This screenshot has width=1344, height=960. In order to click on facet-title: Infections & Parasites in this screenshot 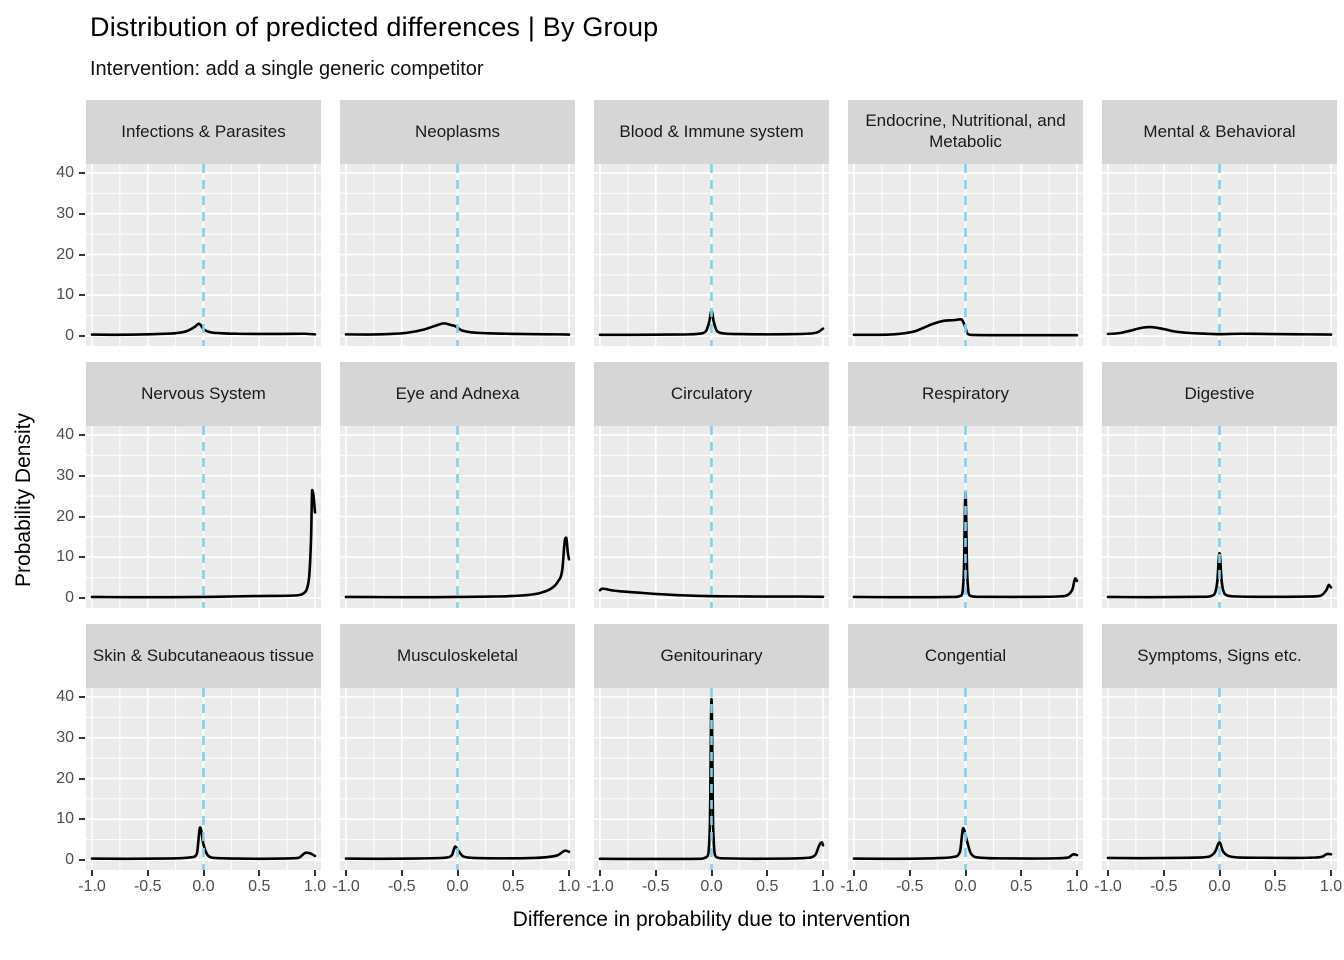, I will do `click(203, 131)`.